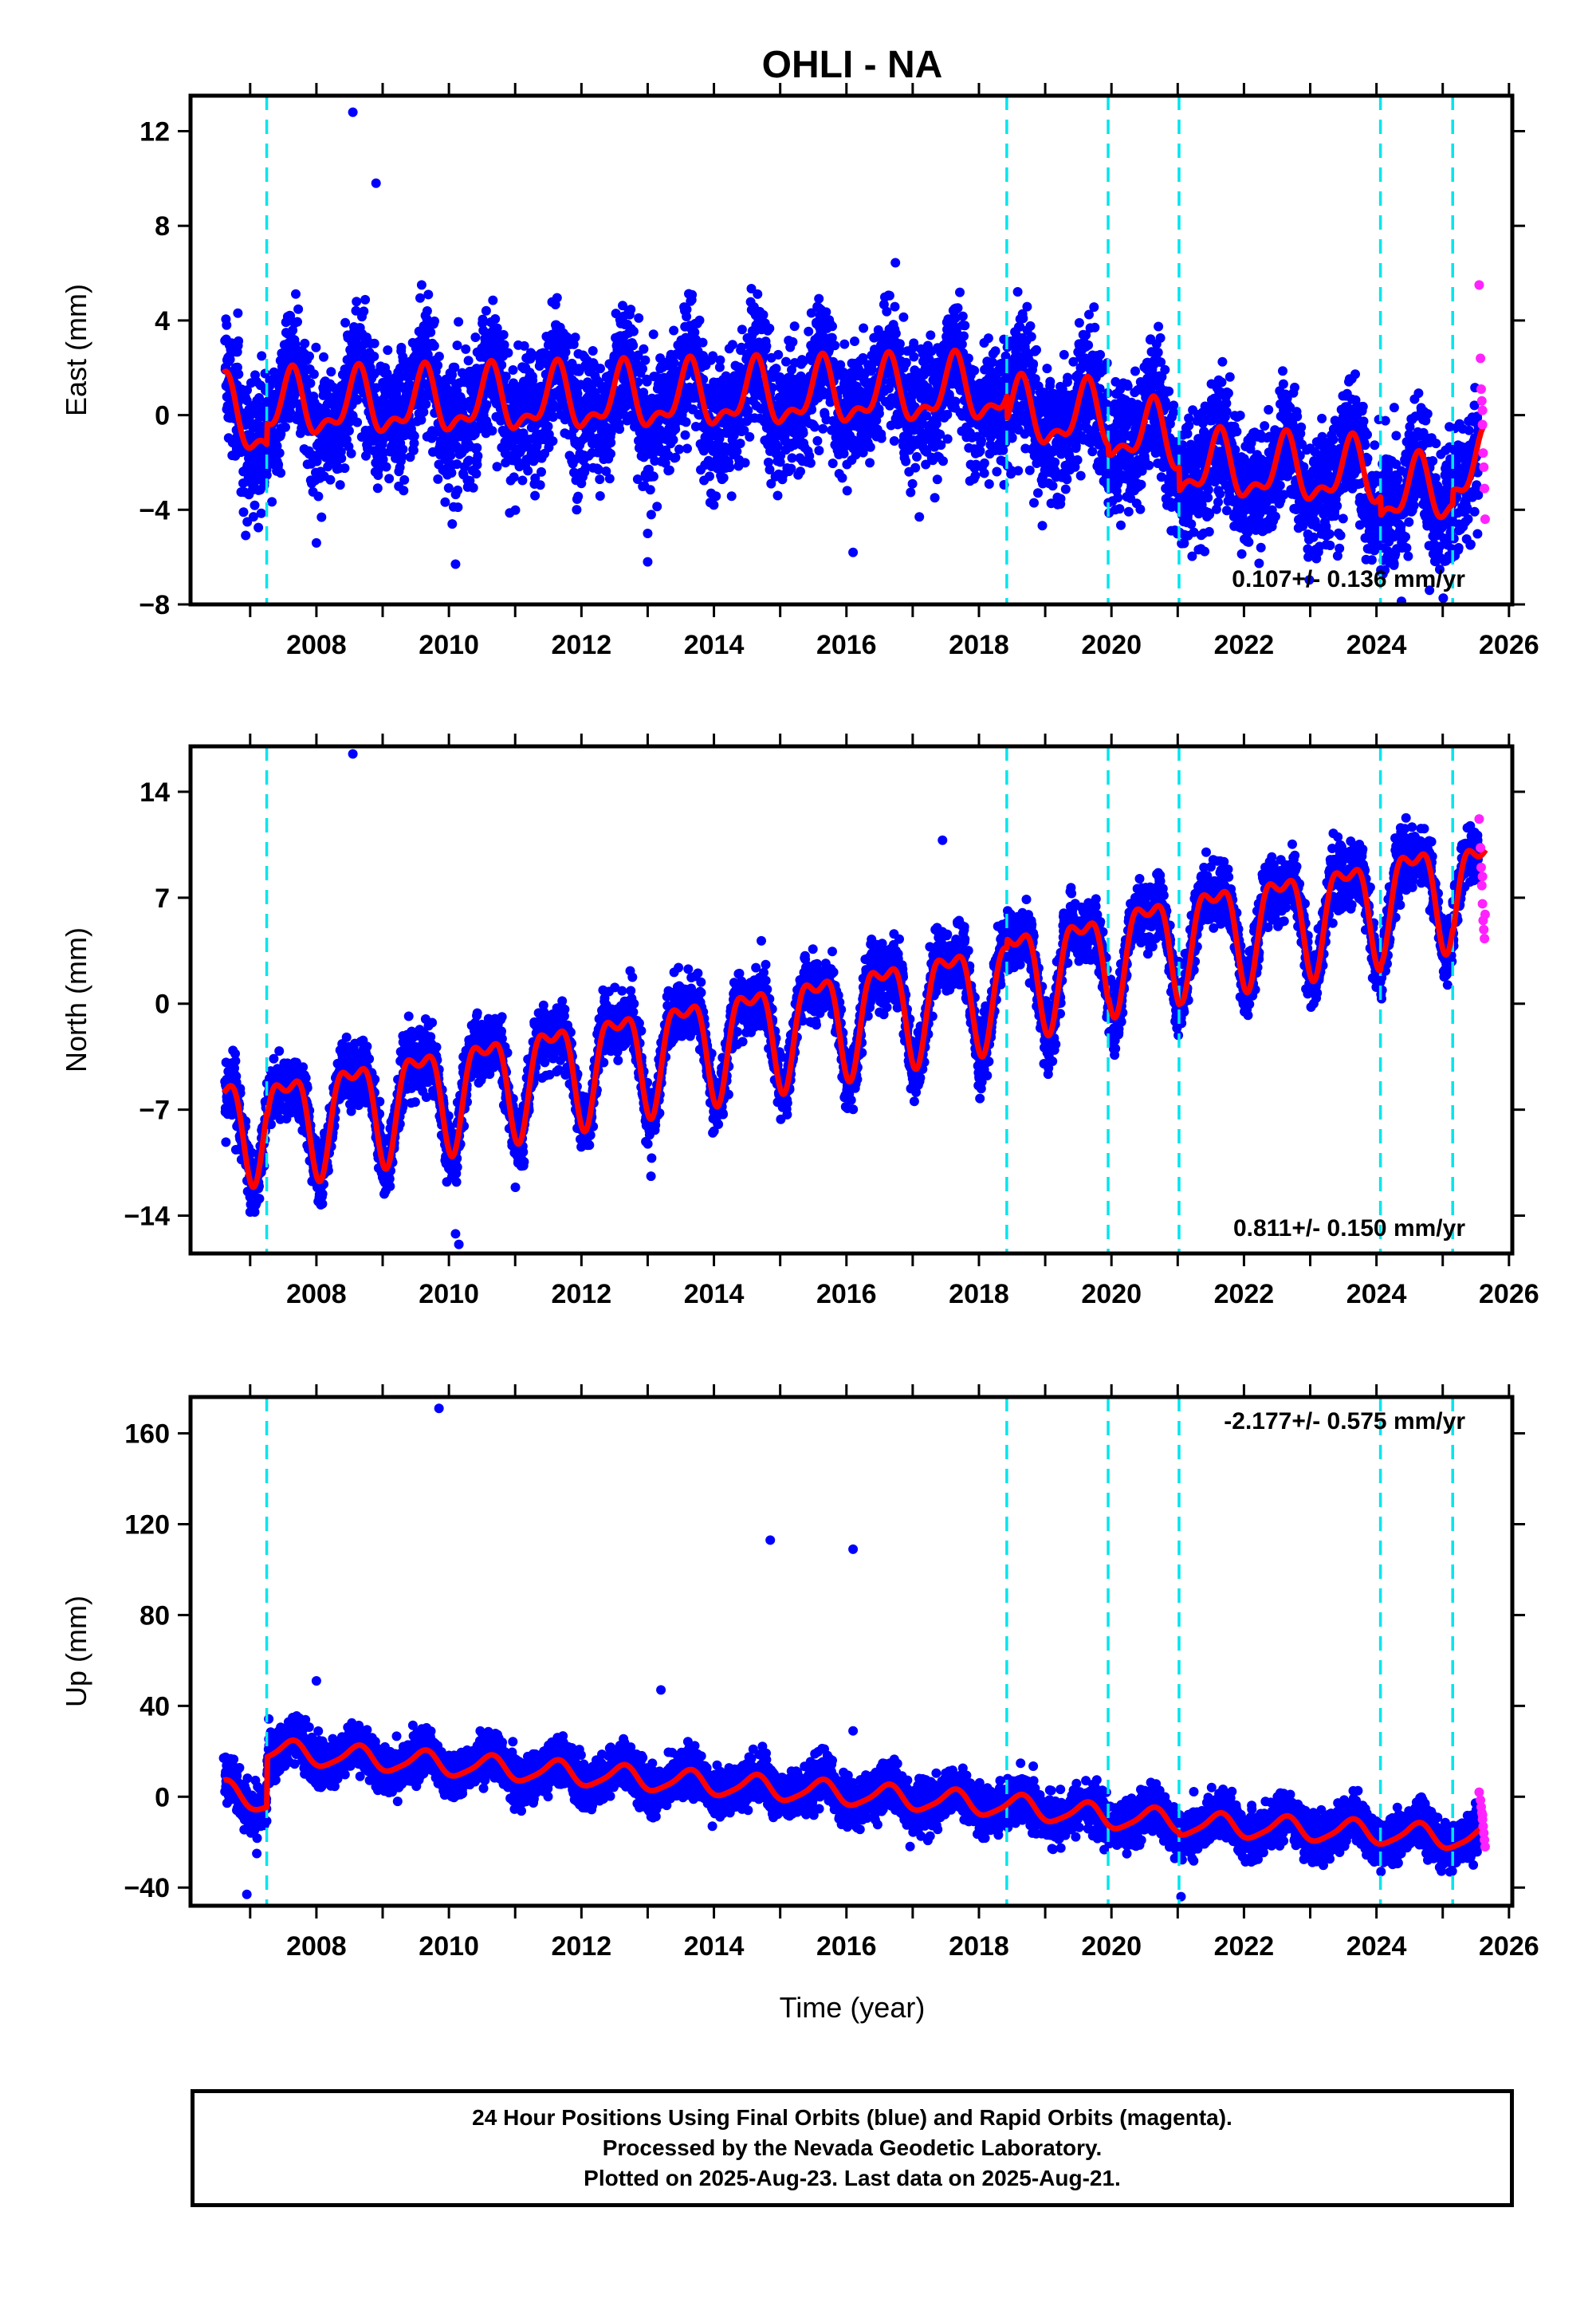 This screenshot has width=1596, height=2314. What do you see at coordinates (852, 65) in the screenshot?
I see `chart-title: OHLI - NA` at bounding box center [852, 65].